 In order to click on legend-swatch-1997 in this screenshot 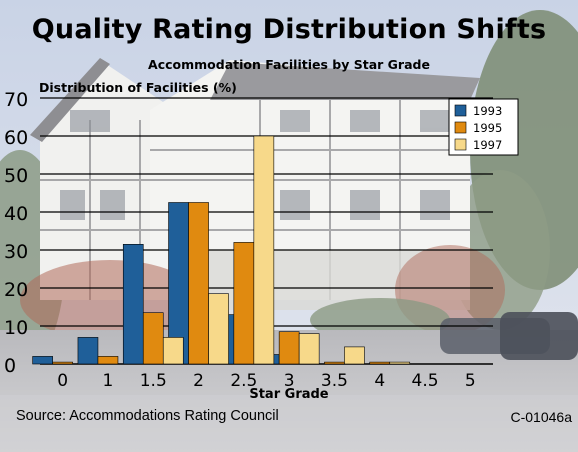, I will do `click(460, 144)`.